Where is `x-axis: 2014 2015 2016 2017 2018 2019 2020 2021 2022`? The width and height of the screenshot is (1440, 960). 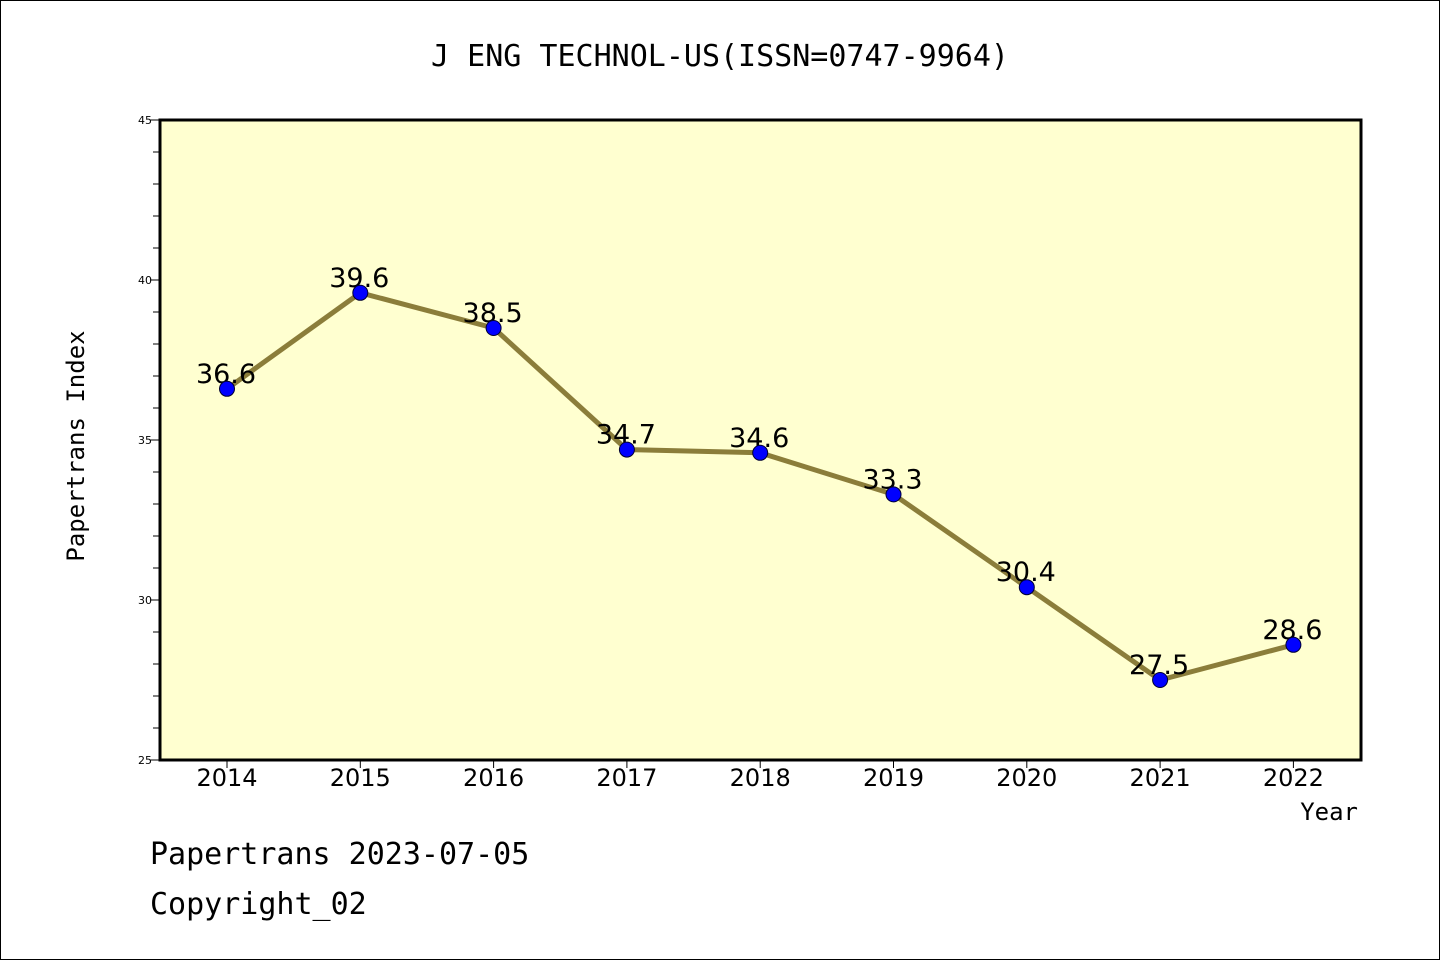
x-axis: 2014 2015 2016 2017 2018 2019 2020 2021 2022 is located at coordinates (760, 776).